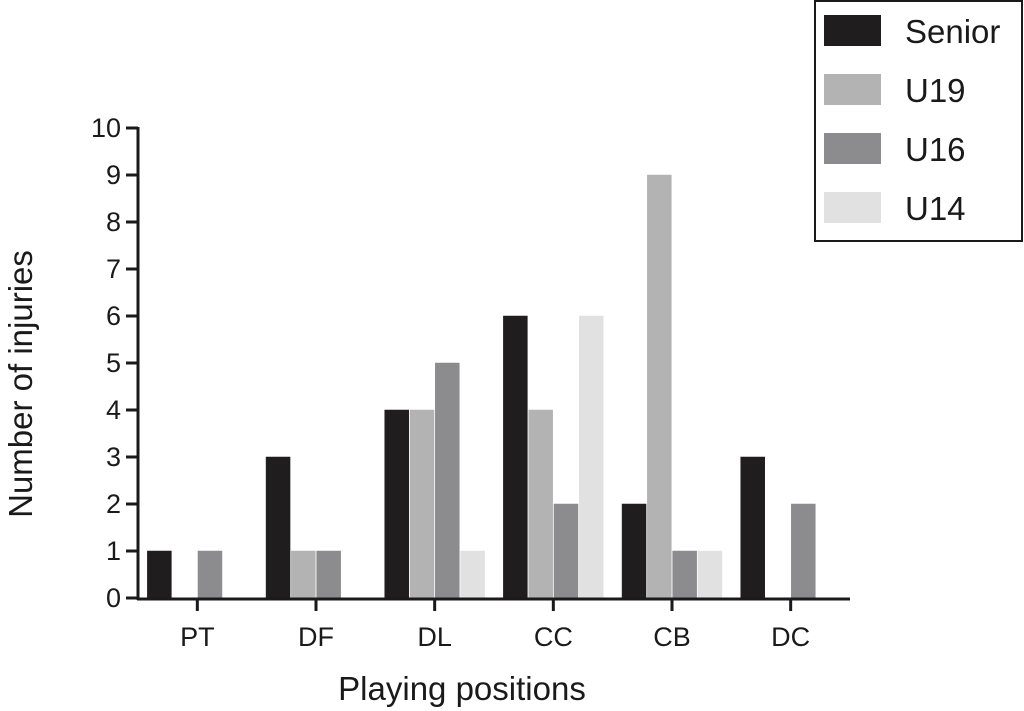 The image size is (1024, 711). Describe the element at coordinates (422, 504) in the screenshot. I see `bar-u19-dl` at that location.